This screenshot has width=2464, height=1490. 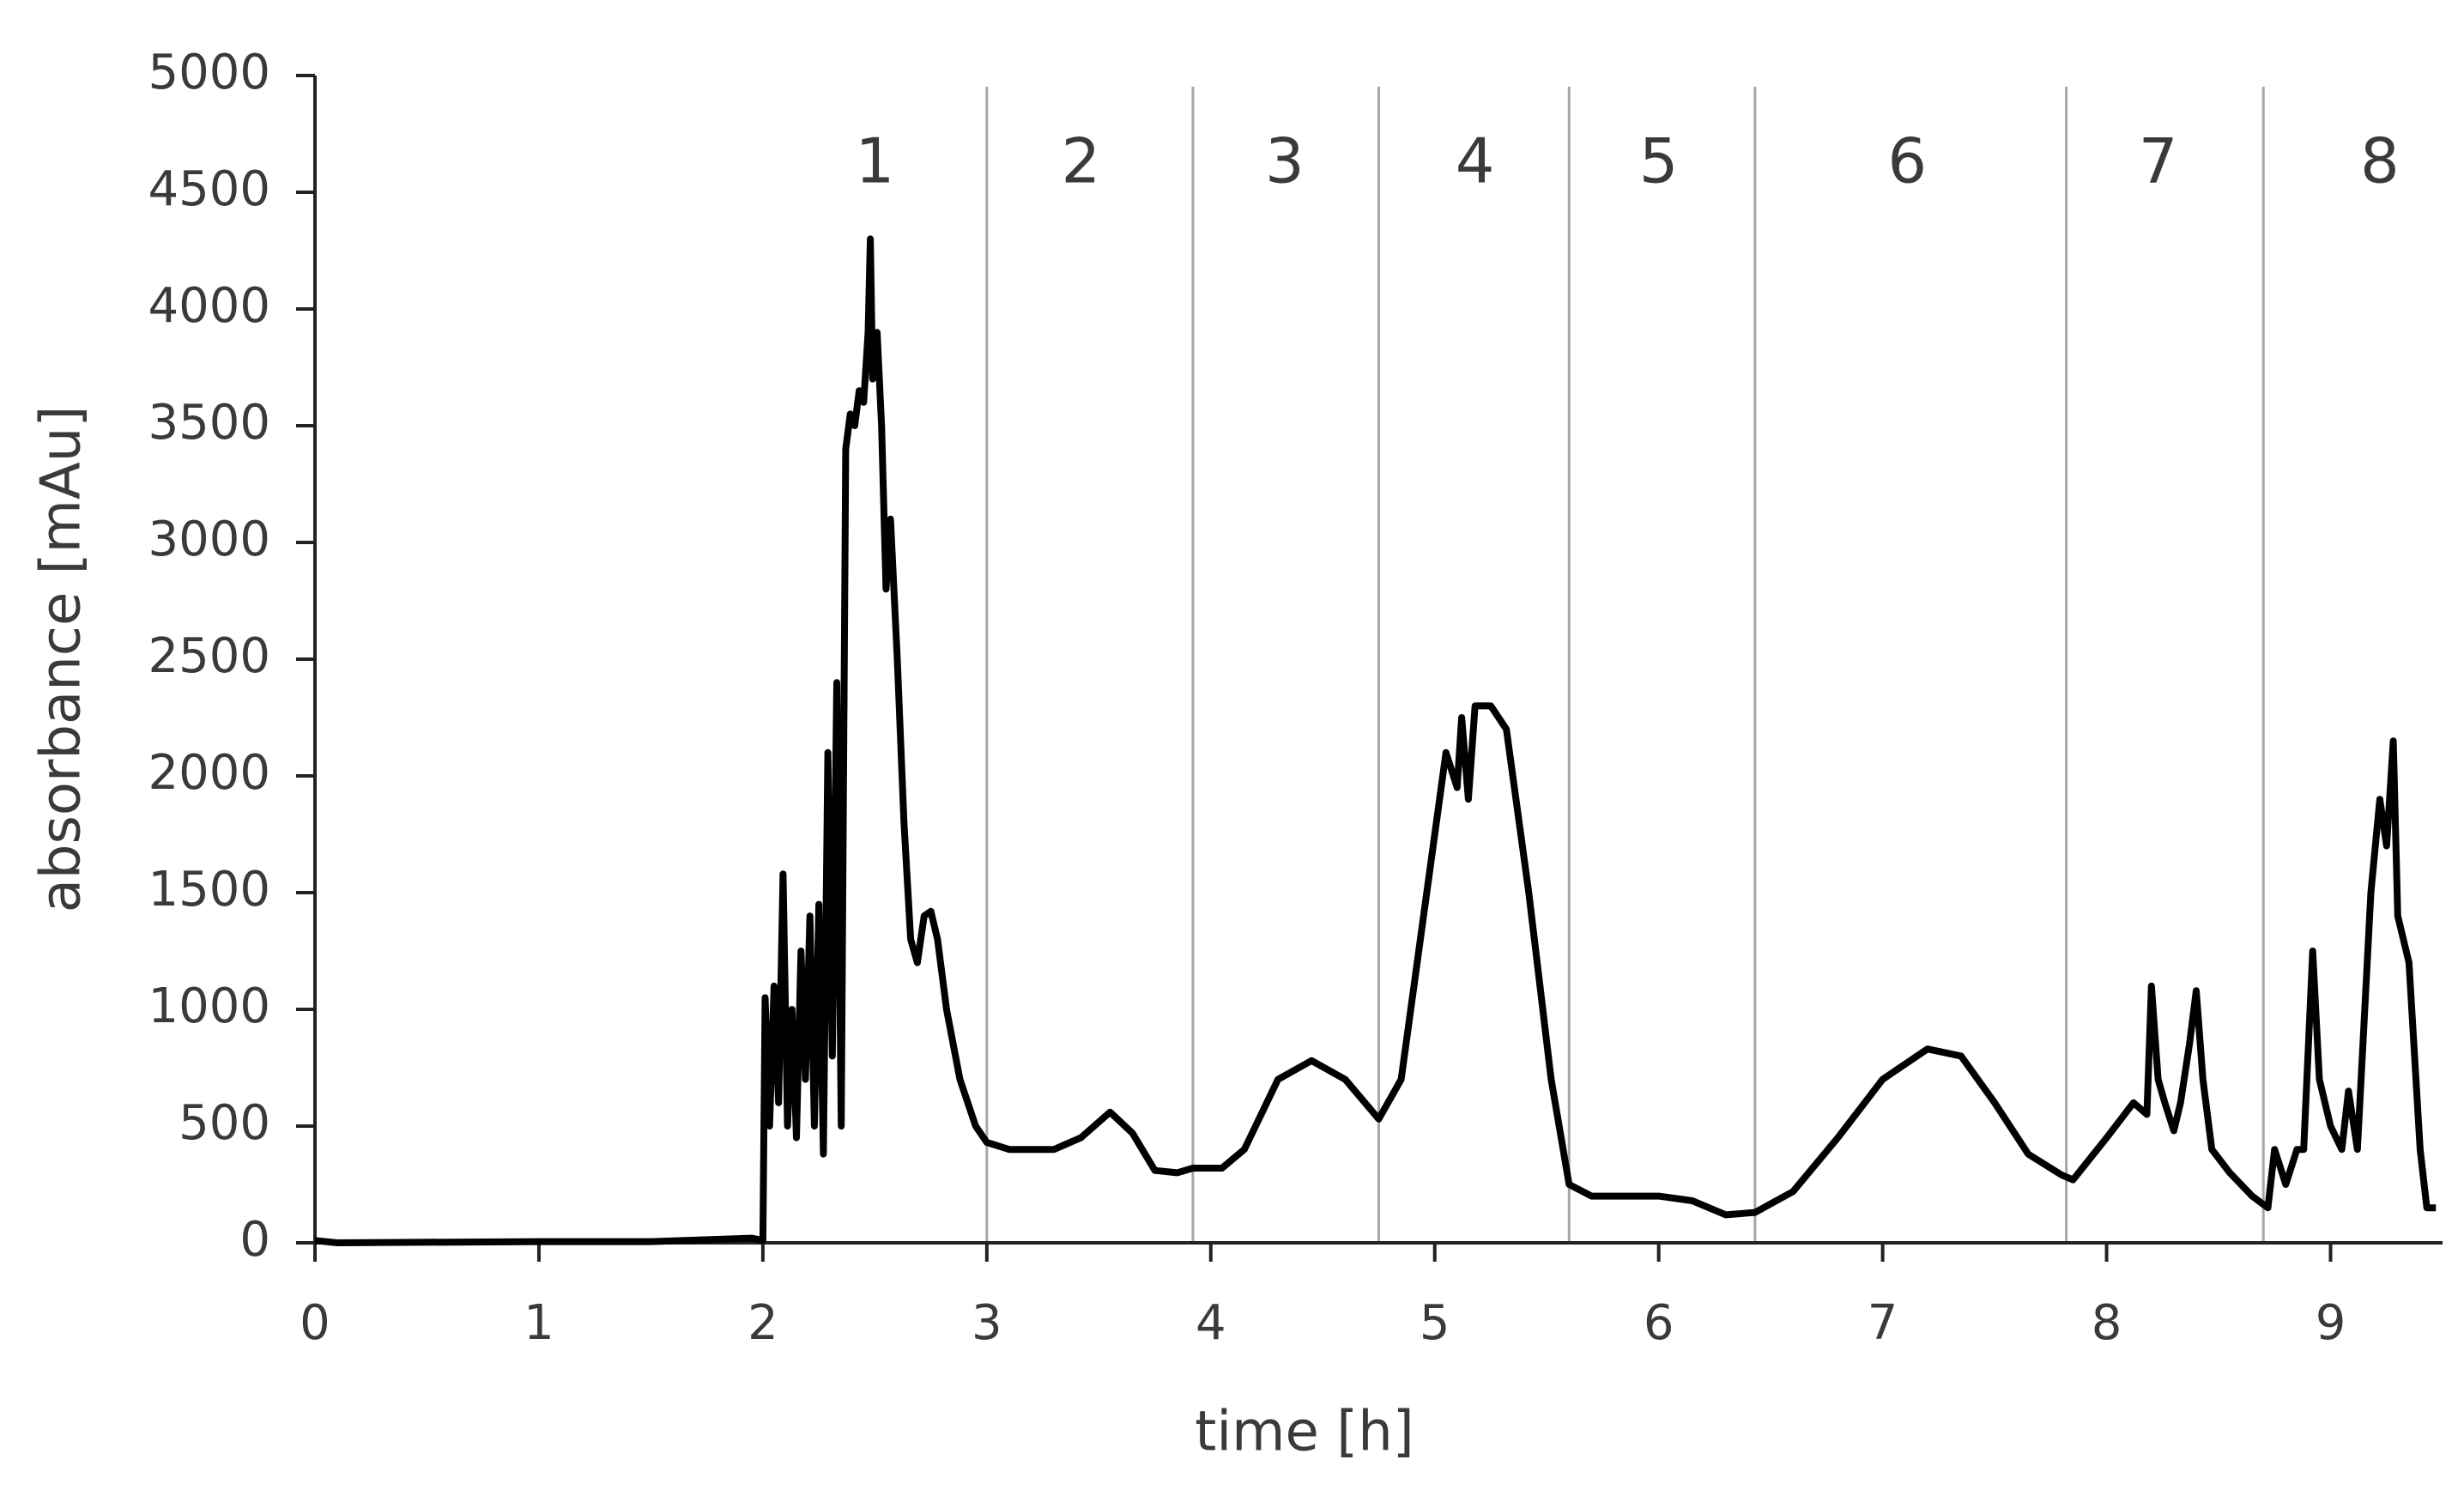 What do you see at coordinates (2331, 1323) in the screenshot?
I see `x-tick-label: 9` at bounding box center [2331, 1323].